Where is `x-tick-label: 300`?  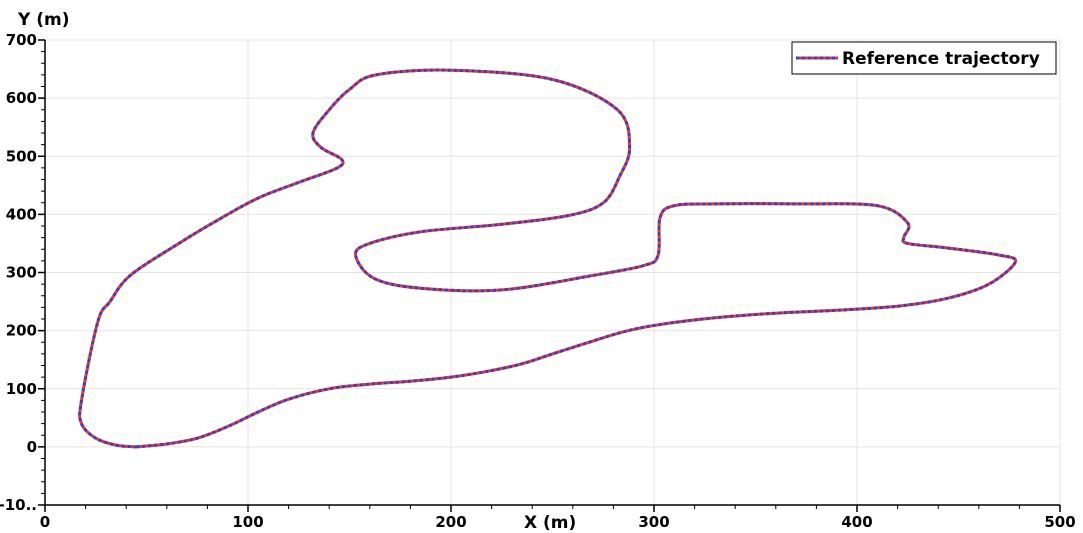
x-tick-label: 300 is located at coordinates (653, 522).